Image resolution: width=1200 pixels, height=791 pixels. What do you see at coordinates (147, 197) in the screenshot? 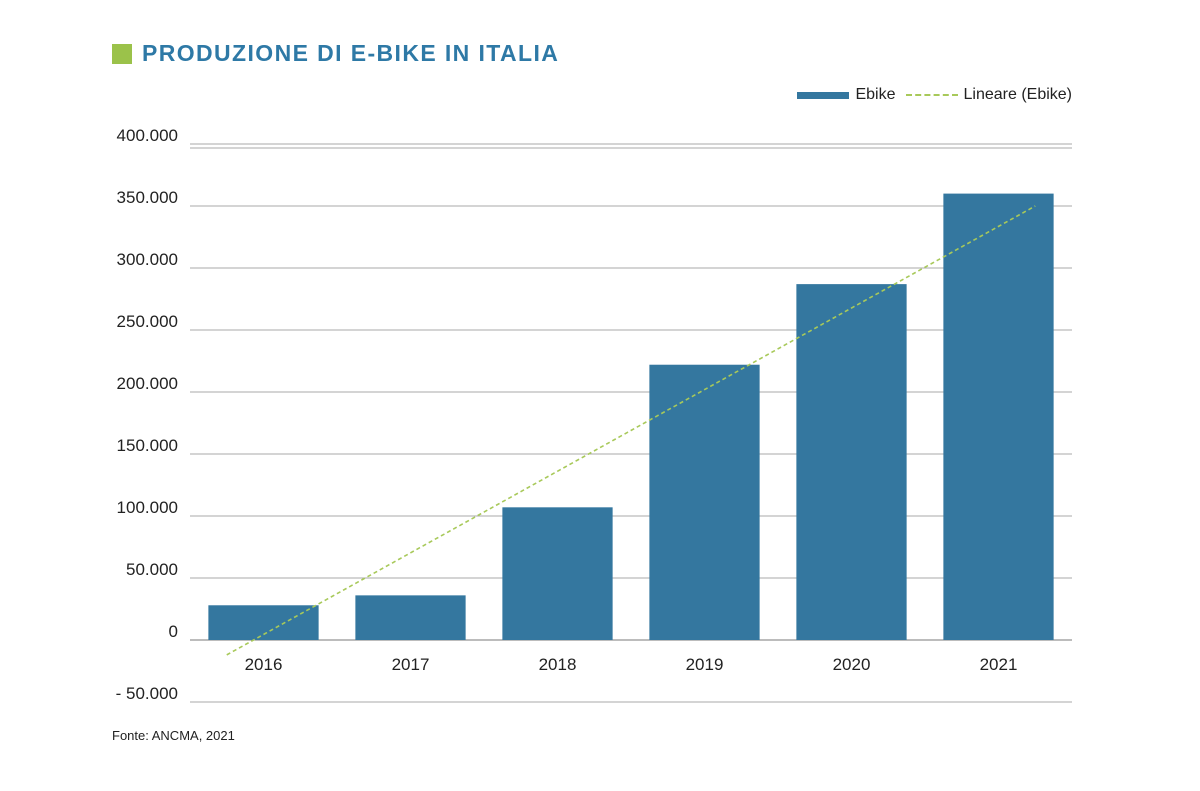
I see `y-tick-label: 350.000` at bounding box center [147, 197].